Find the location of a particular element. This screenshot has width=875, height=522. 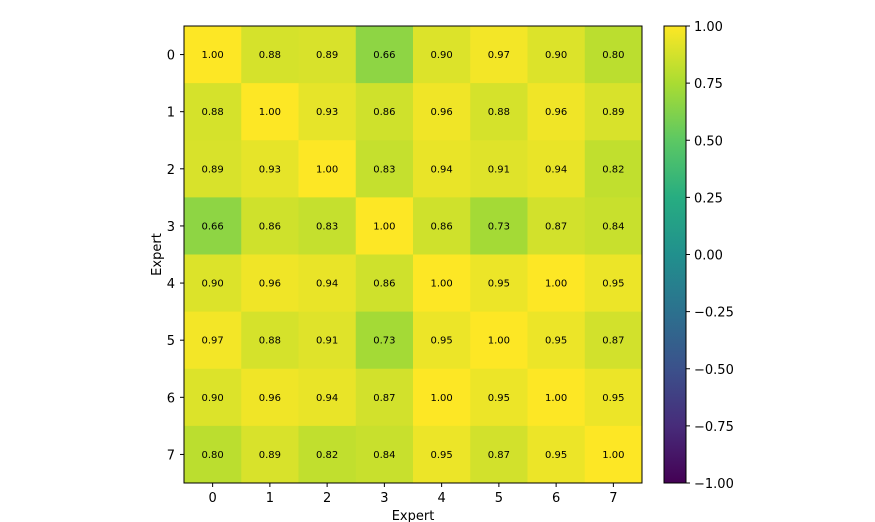

cell-value-3-4: 0.86 is located at coordinates (441, 226).